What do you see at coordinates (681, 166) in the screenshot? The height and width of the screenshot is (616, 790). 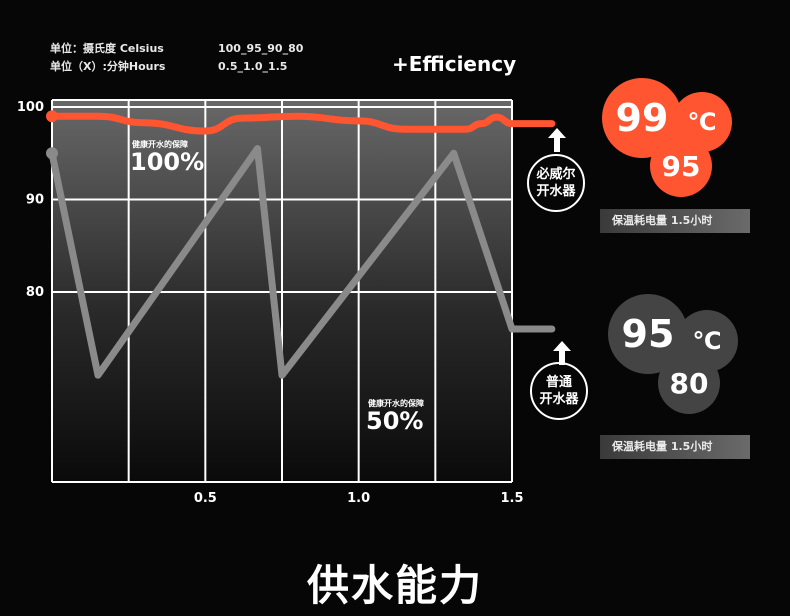 I see `product-1-temp-low: 95` at bounding box center [681, 166].